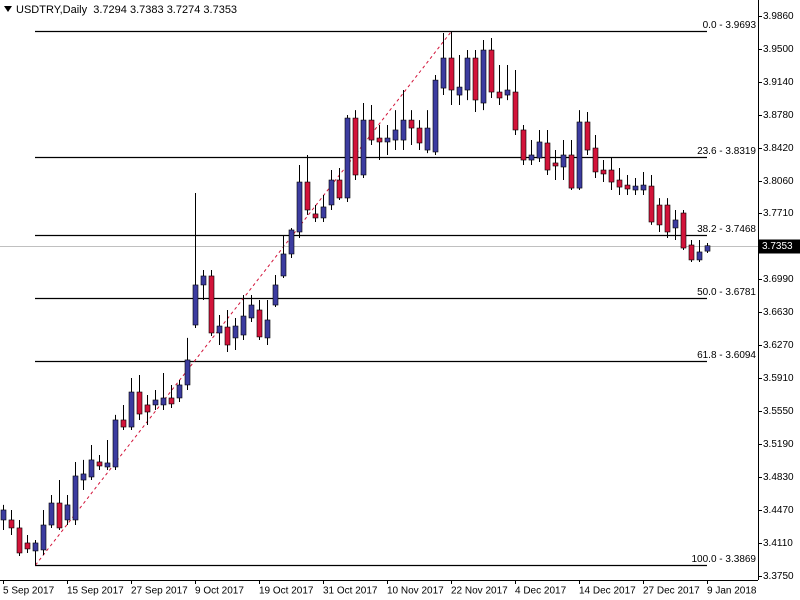  What do you see at coordinates (415, 591) in the screenshot?
I see `x-tick-label: 10 Nov 2017` at bounding box center [415, 591].